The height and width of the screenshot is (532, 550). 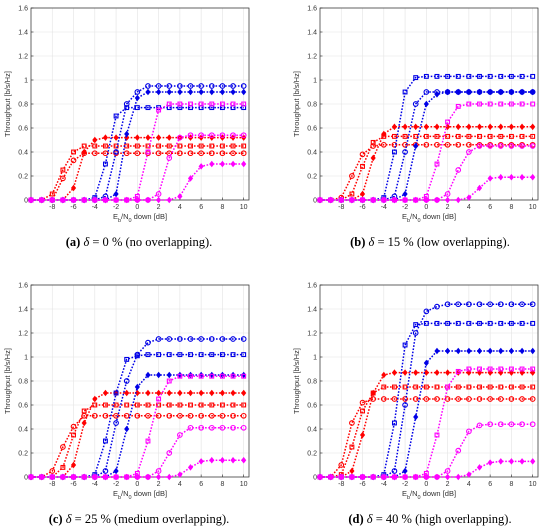 I want to click on panel-caption: (a) δ = 0 % (no overlapping)., so click(x=139, y=242).